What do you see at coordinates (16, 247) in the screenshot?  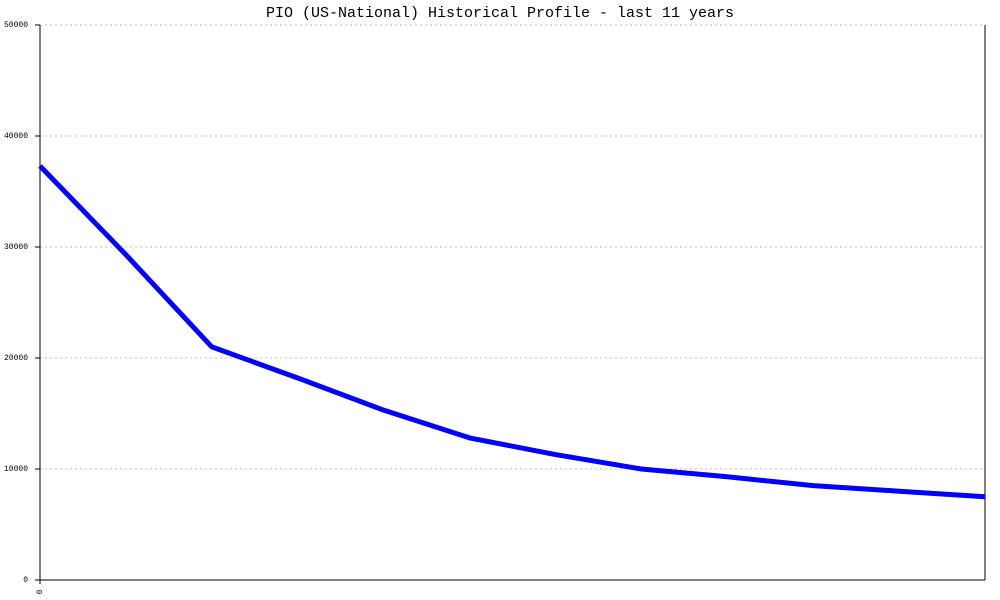 I see `y-tick-label: 30000` at bounding box center [16, 247].